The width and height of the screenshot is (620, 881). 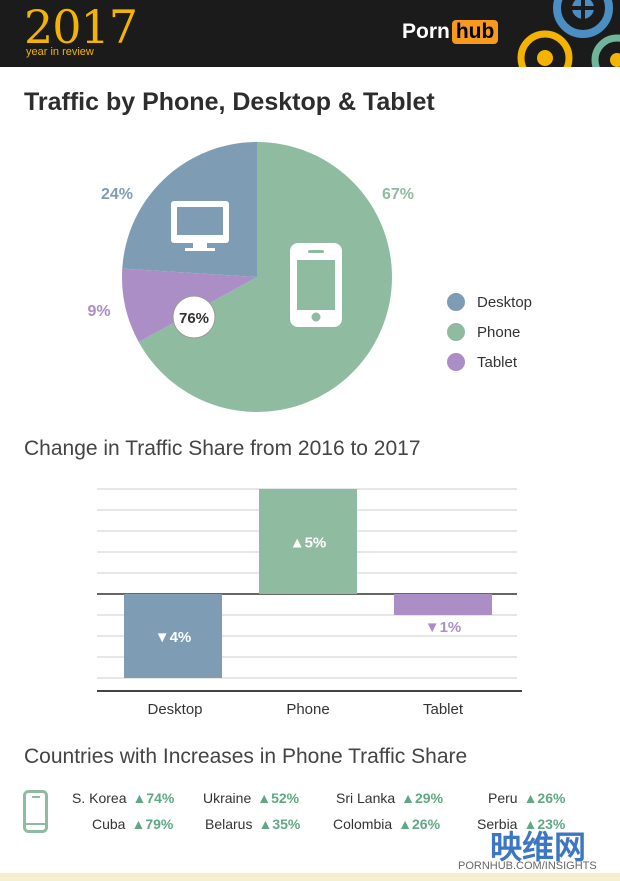 I want to click on legend-item-desktop: Desktop, so click(x=489, y=302).